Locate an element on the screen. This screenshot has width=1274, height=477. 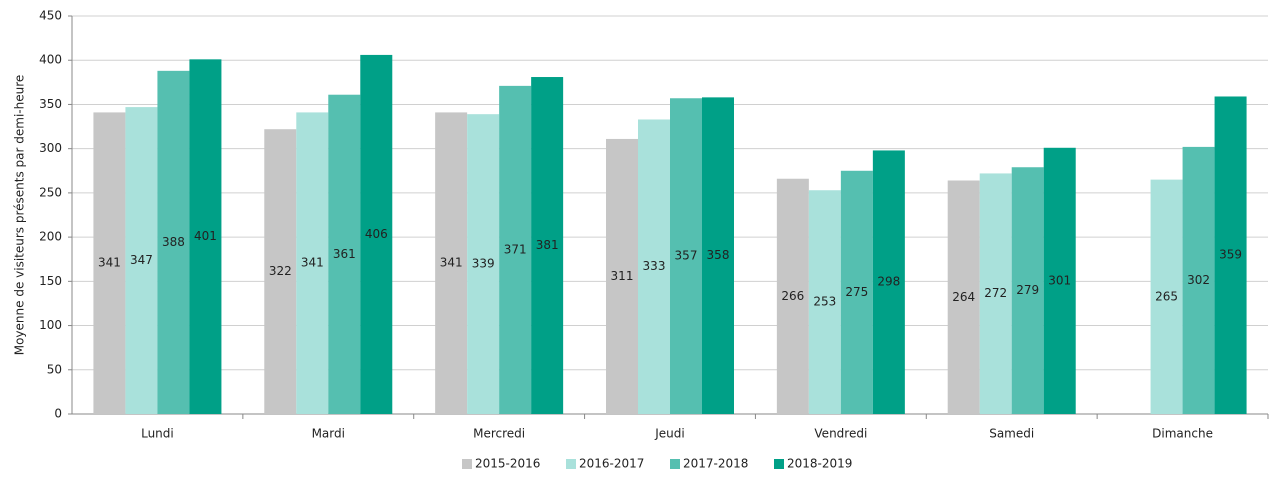
y-tick-label: 0 is located at coordinates (58, 414).